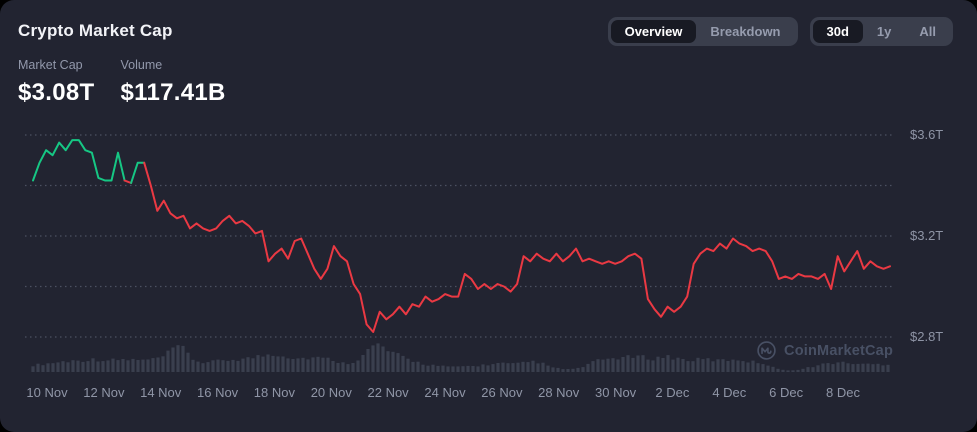 The image size is (977, 432). I want to click on range-all: All, so click(927, 31).